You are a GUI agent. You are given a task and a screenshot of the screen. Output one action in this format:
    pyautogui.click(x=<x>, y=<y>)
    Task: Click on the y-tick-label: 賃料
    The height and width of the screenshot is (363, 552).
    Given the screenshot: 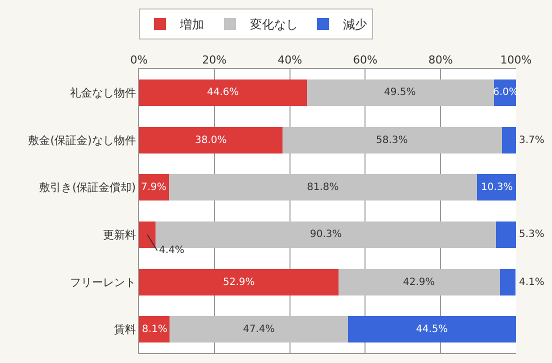 What is the action you would take?
    pyautogui.click(x=125, y=329)
    